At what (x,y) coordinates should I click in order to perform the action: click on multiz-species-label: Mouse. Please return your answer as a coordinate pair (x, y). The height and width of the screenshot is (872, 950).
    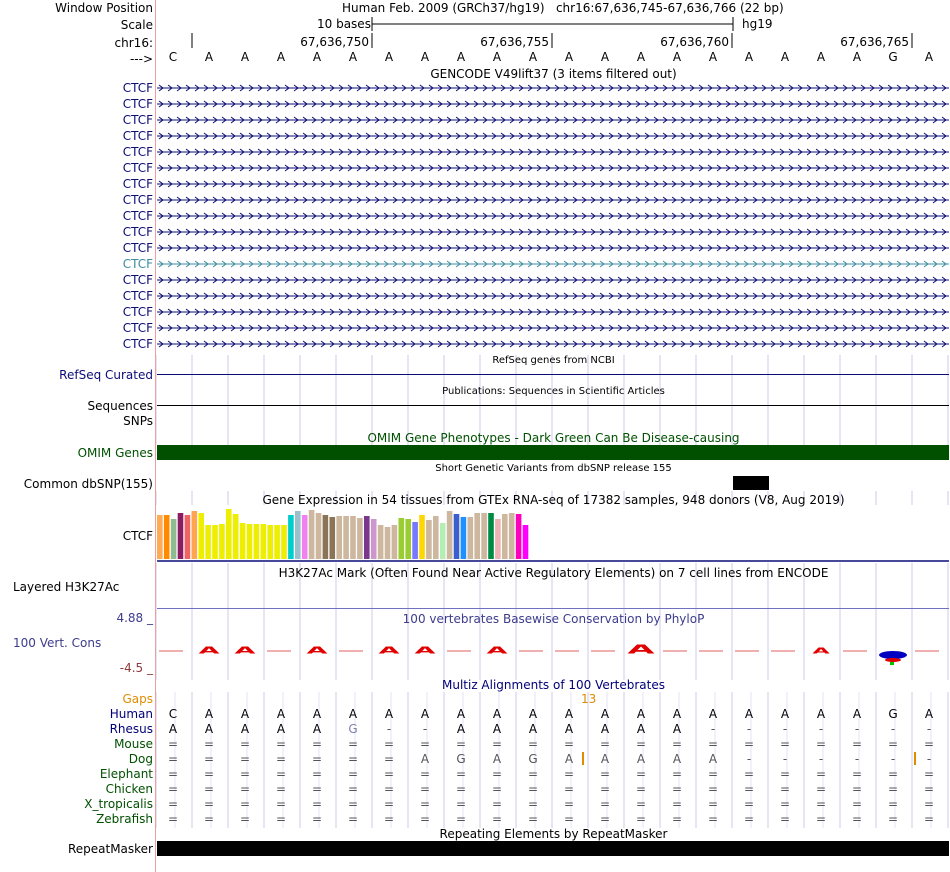
    Looking at the image, I should click on (133, 744).